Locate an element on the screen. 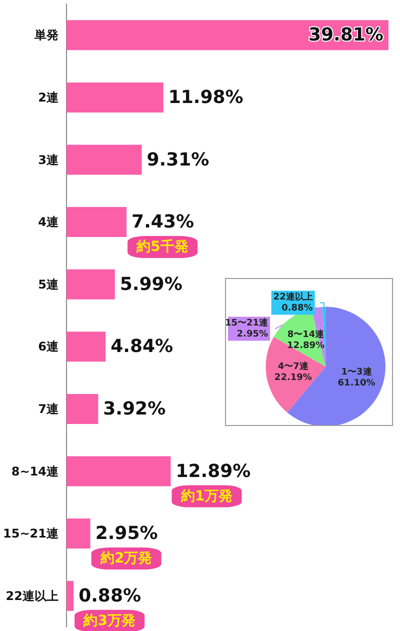 The image size is (400, 631). annotation: 約1万発 is located at coordinates (206, 496).